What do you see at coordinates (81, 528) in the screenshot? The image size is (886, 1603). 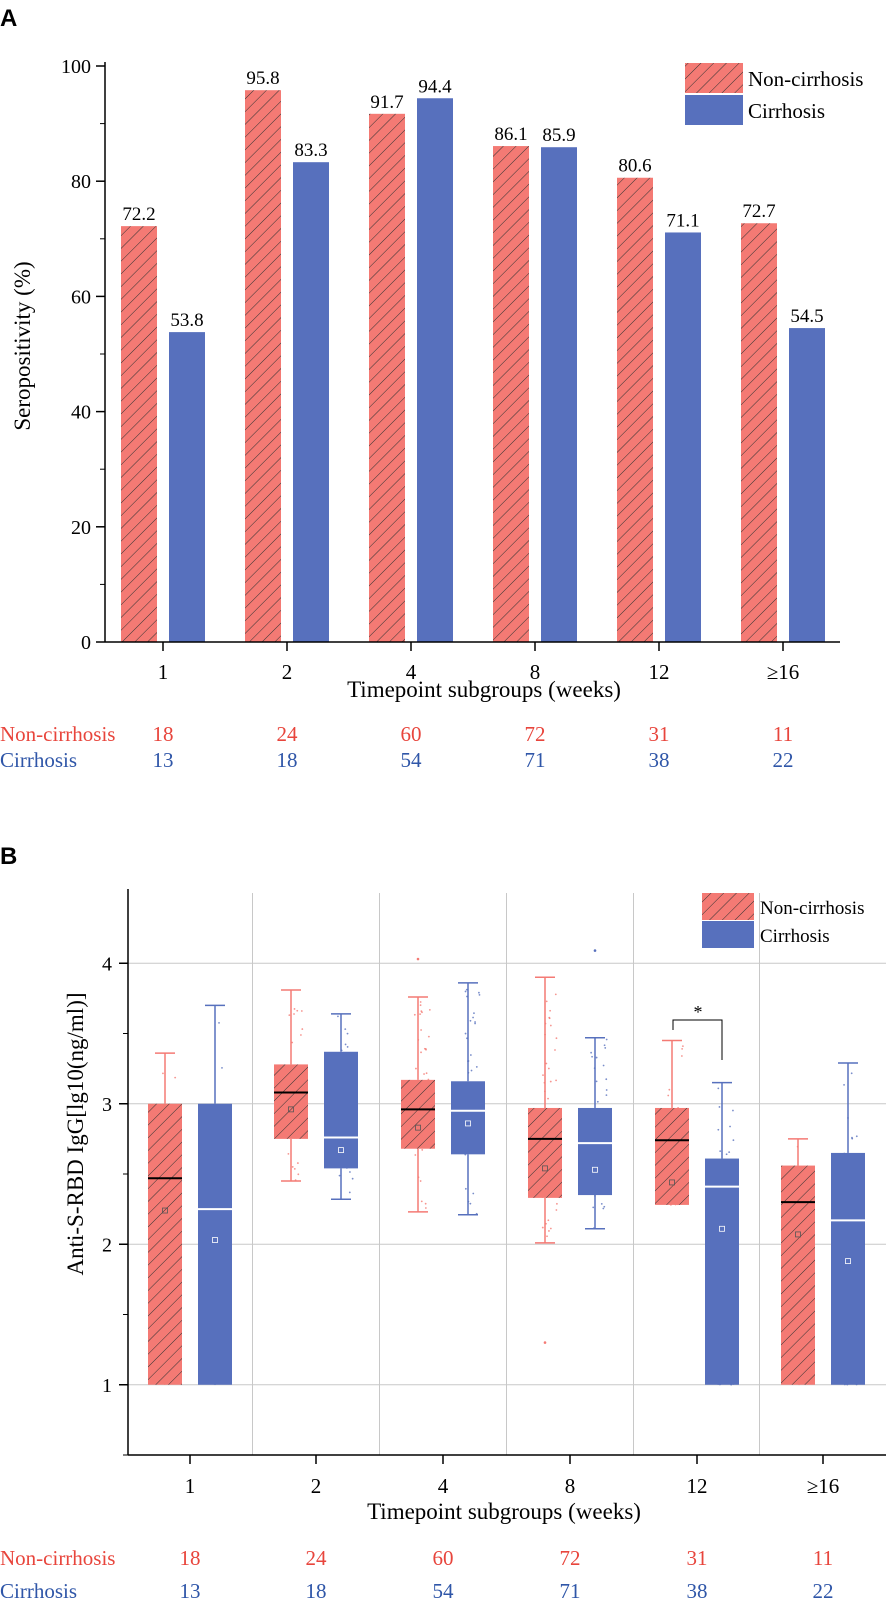 I see `y-tick-label: 20` at bounding box center [81, 528].